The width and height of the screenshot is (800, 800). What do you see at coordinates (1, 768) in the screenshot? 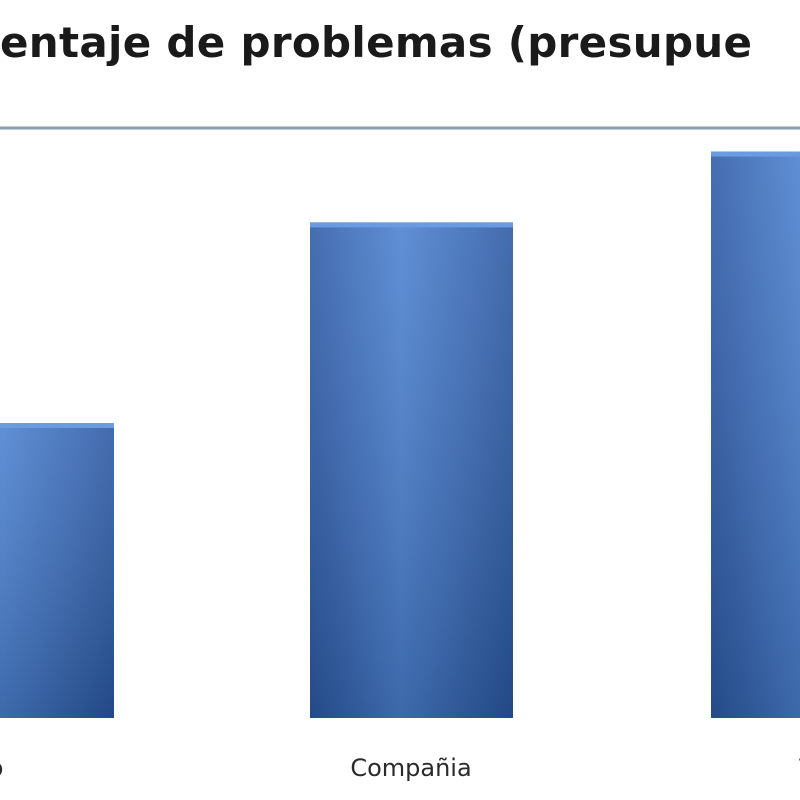
I see `category-label-tio: tio` at bounding box center [1, 768].